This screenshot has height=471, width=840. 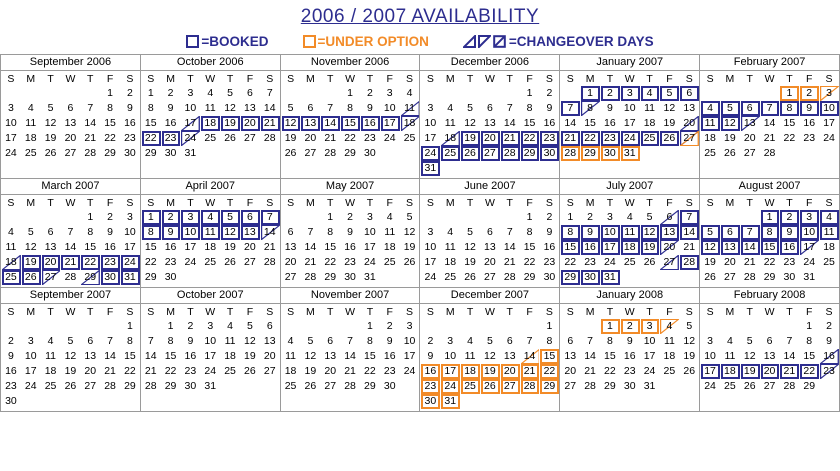 I want to click on day-cell-free: 1, so click(x=110, y=93).